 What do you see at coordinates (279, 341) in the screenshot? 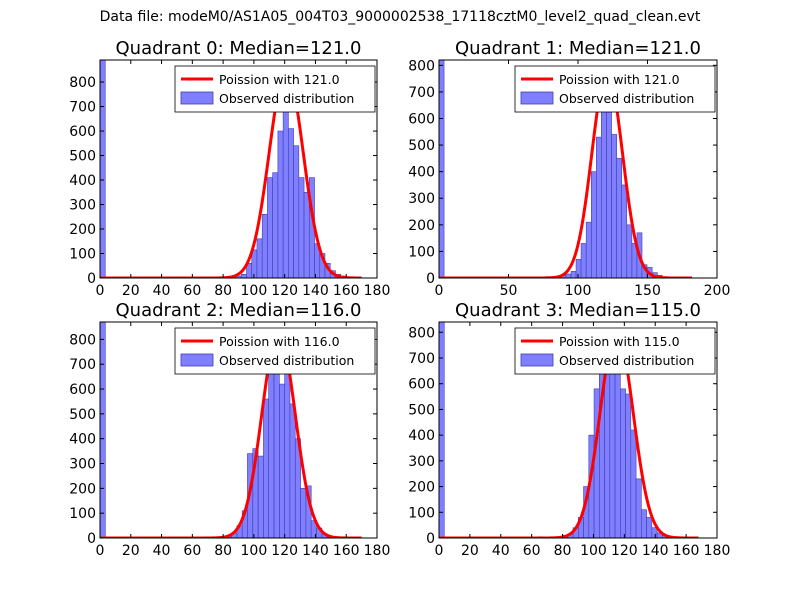
I see `legend-label-fit: Poission with 116.0` at bounding box center [279, 341].